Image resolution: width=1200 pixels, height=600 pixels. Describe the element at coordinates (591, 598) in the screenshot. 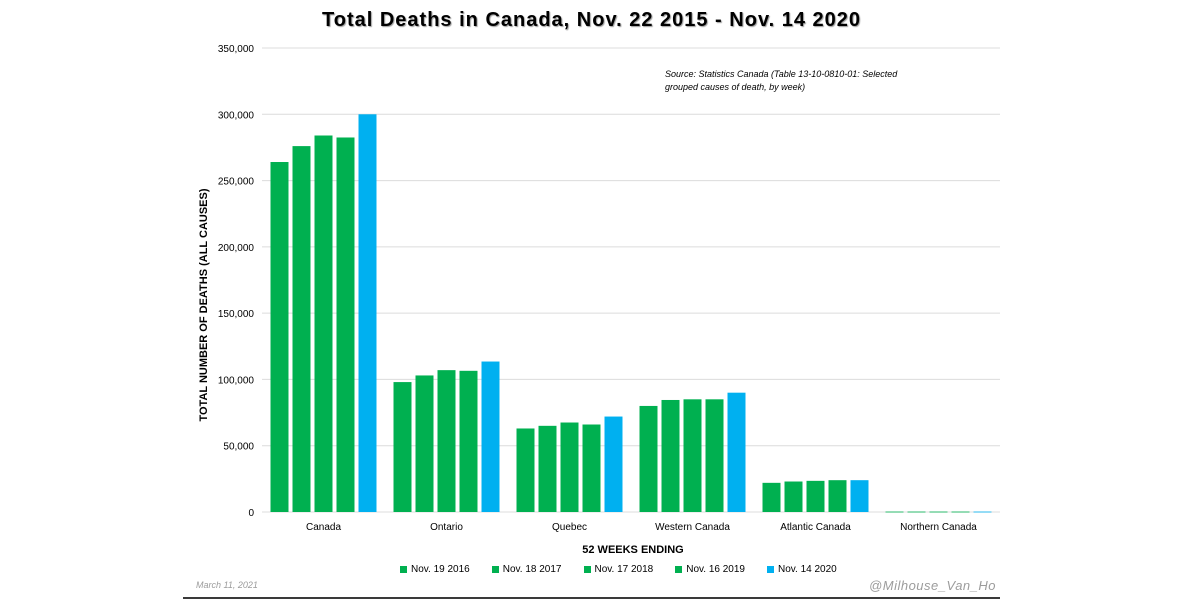

I see `bottom-border` at that location.